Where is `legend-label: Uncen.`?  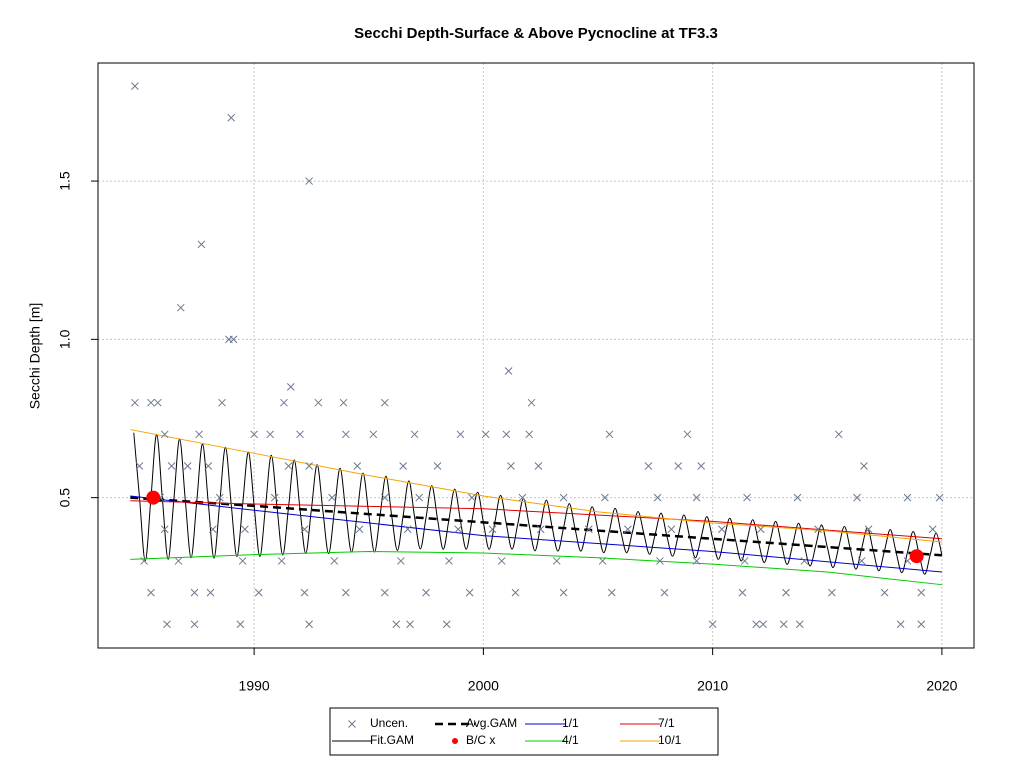
legend-label: Uncen. is located at coordinates (389, 723).